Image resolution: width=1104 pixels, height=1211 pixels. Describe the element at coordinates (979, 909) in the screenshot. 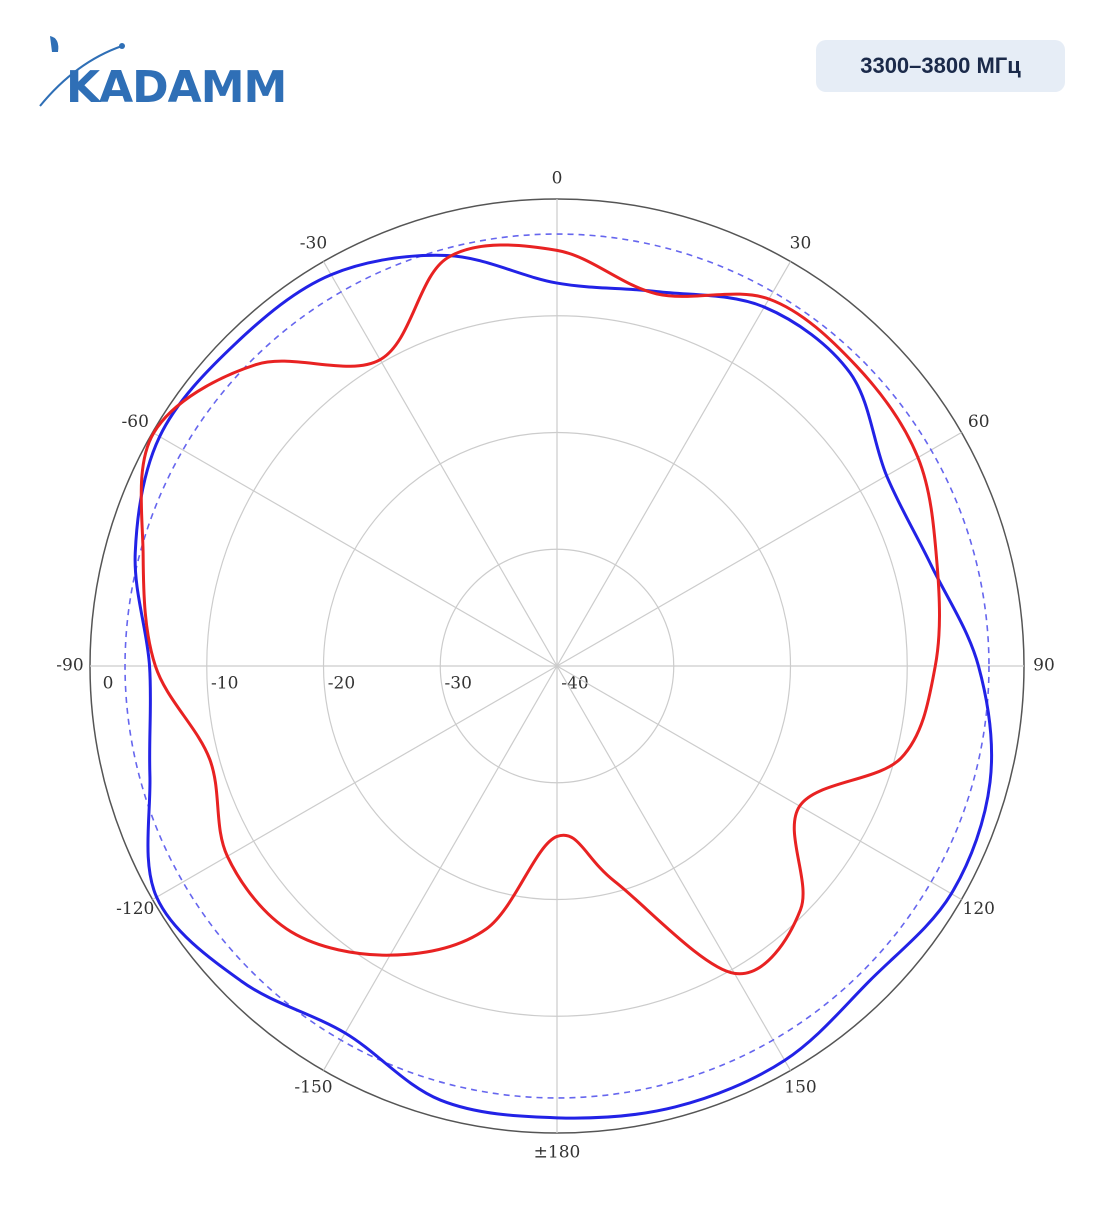

I see `theta-tick-label: 120` at that location.